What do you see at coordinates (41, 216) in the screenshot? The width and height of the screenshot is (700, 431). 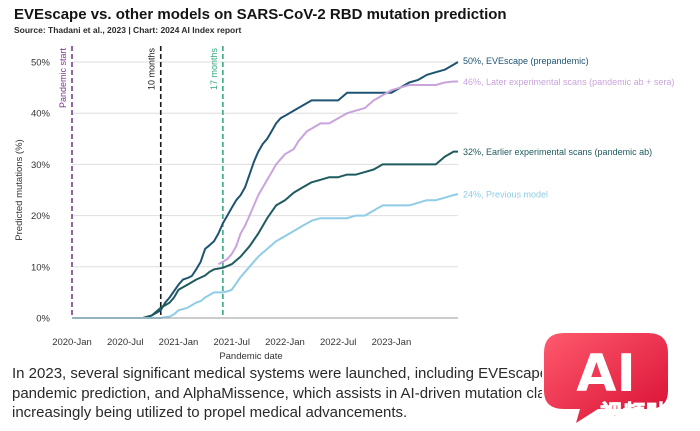 I see `y-tick-label: 20%` at bounding box center [41, 216].